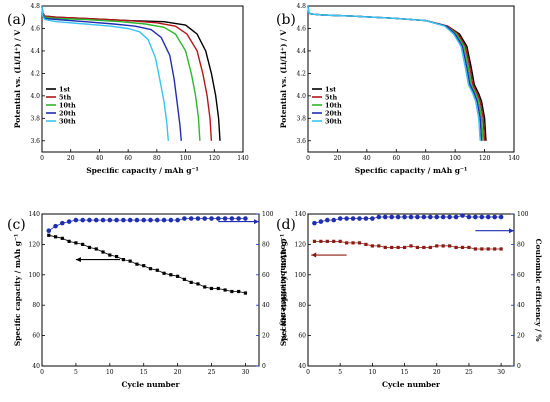 The image size is (550, 402). Describe the element at coordinates (396, 158) in the screenshot. I see `x-tick-label: 60` at that location.